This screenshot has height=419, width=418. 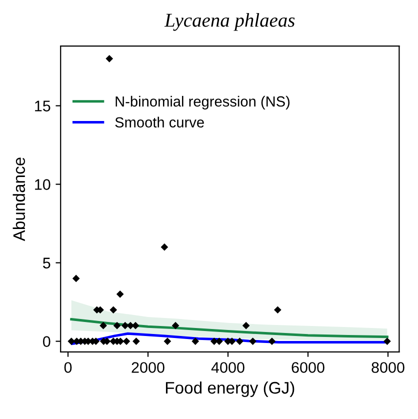 I want to click on x-tick-label: 2000, so click(x=148, y=367).